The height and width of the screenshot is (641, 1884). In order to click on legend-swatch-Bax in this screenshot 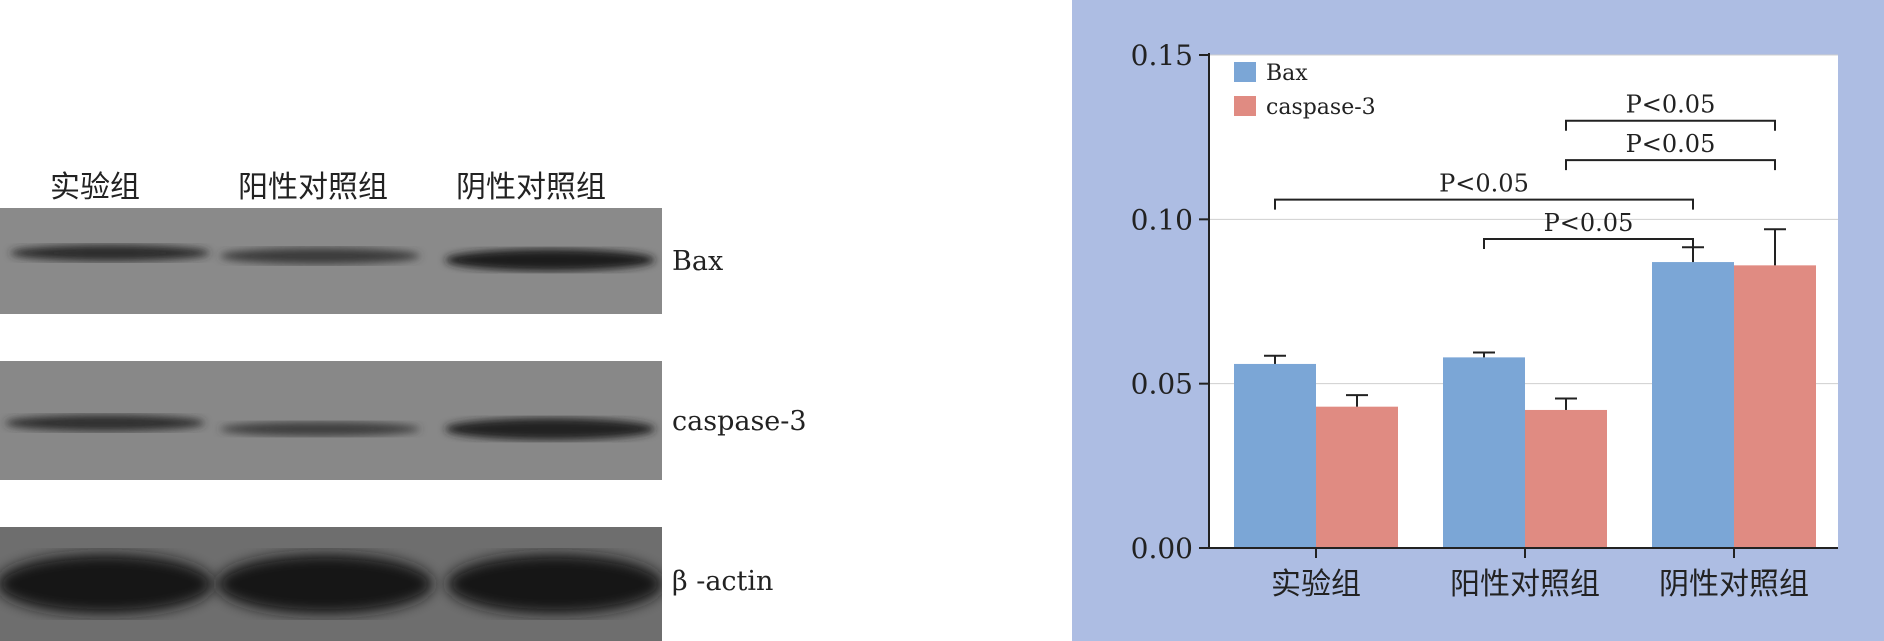, I will do `click(1245, 72)`.